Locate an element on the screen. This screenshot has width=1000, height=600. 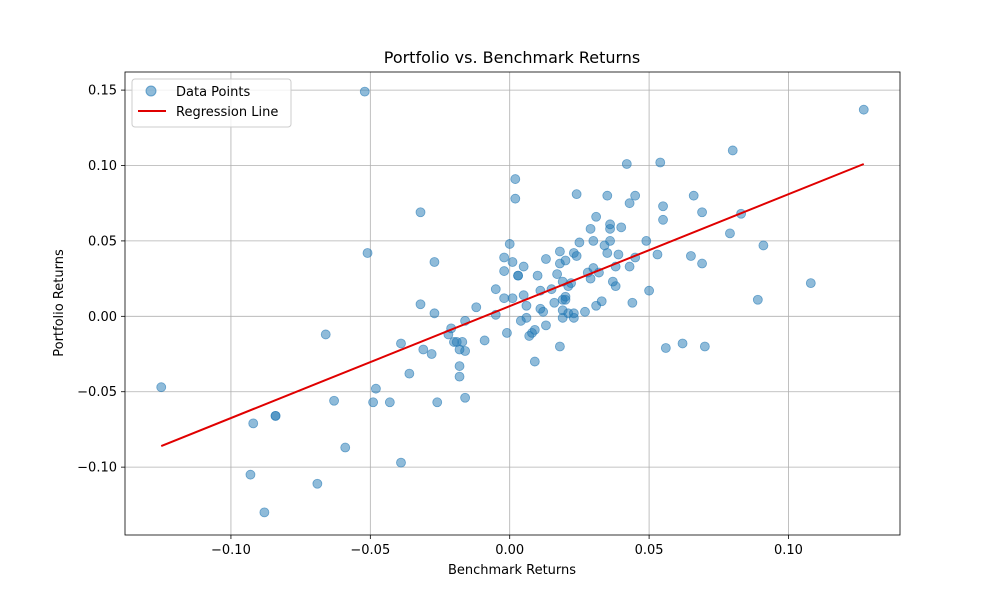
legend: Data Points Regression Line is located at coordinates (211, 103).